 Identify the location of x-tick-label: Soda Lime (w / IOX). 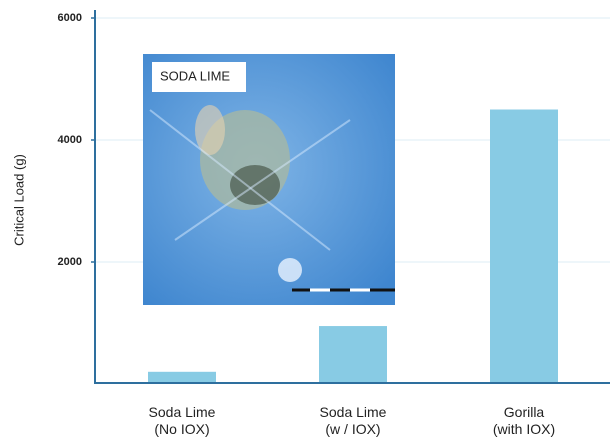
(353, 420).